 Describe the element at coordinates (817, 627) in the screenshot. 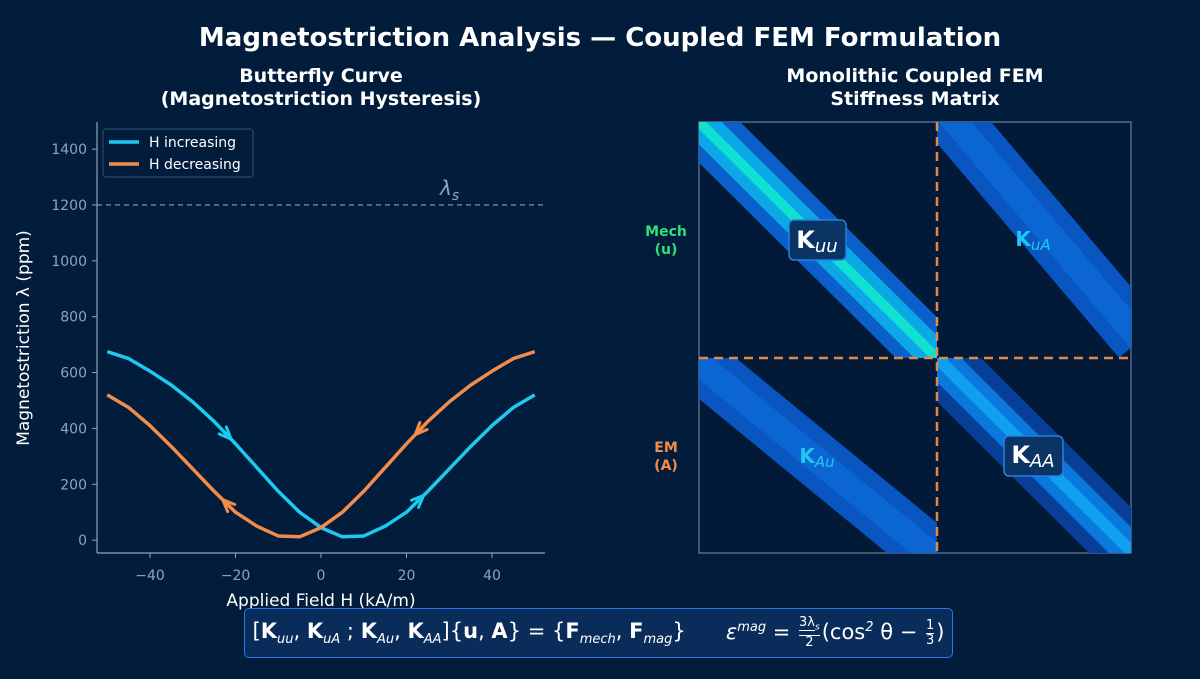

I see `eq-part: s` at that location.